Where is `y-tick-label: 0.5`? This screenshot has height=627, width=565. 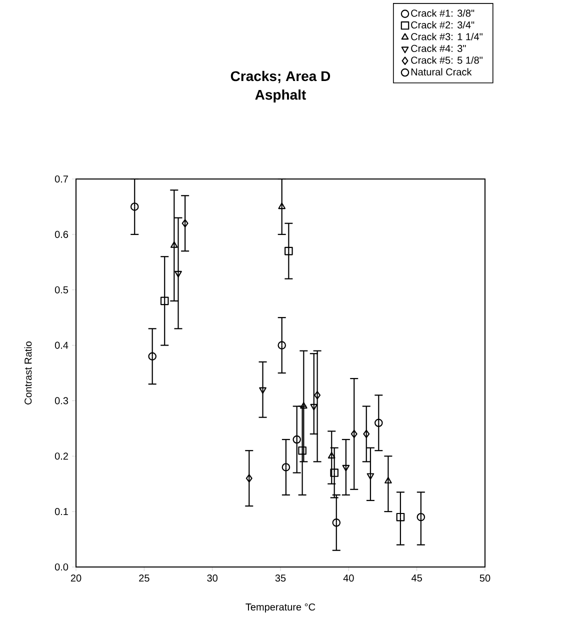 y-tick-label: 0.5 is located at coordinates (61, 290).